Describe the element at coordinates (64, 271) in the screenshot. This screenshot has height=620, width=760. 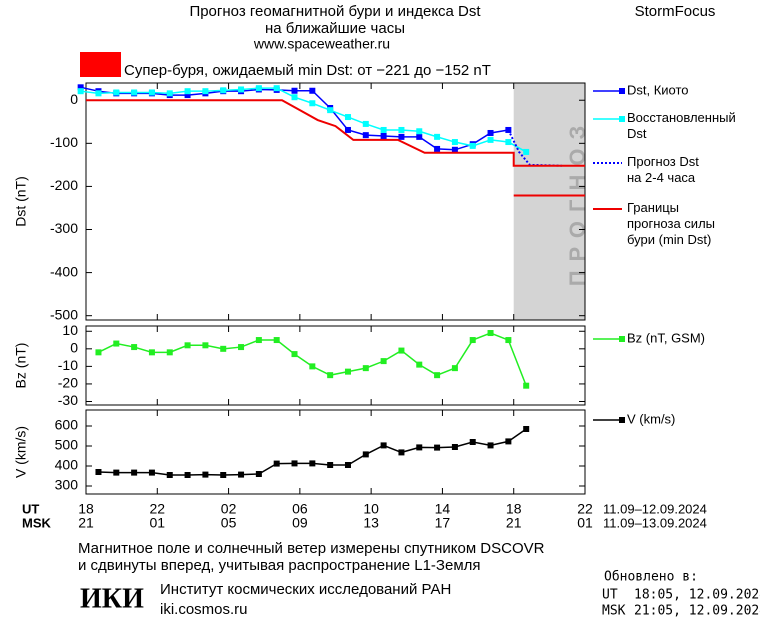
I see `y-tick-label: -400` at that location.